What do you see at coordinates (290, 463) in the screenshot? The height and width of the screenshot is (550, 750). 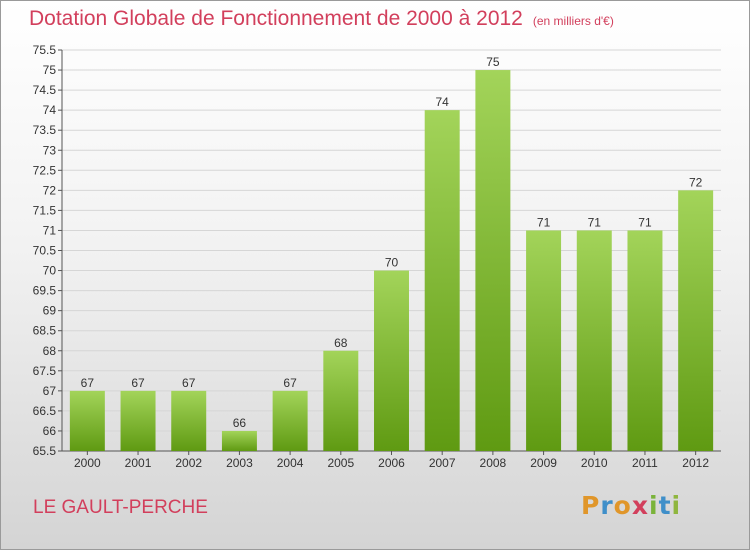 I see `x-tick-label: 2004` at bounding box center [290, 463].